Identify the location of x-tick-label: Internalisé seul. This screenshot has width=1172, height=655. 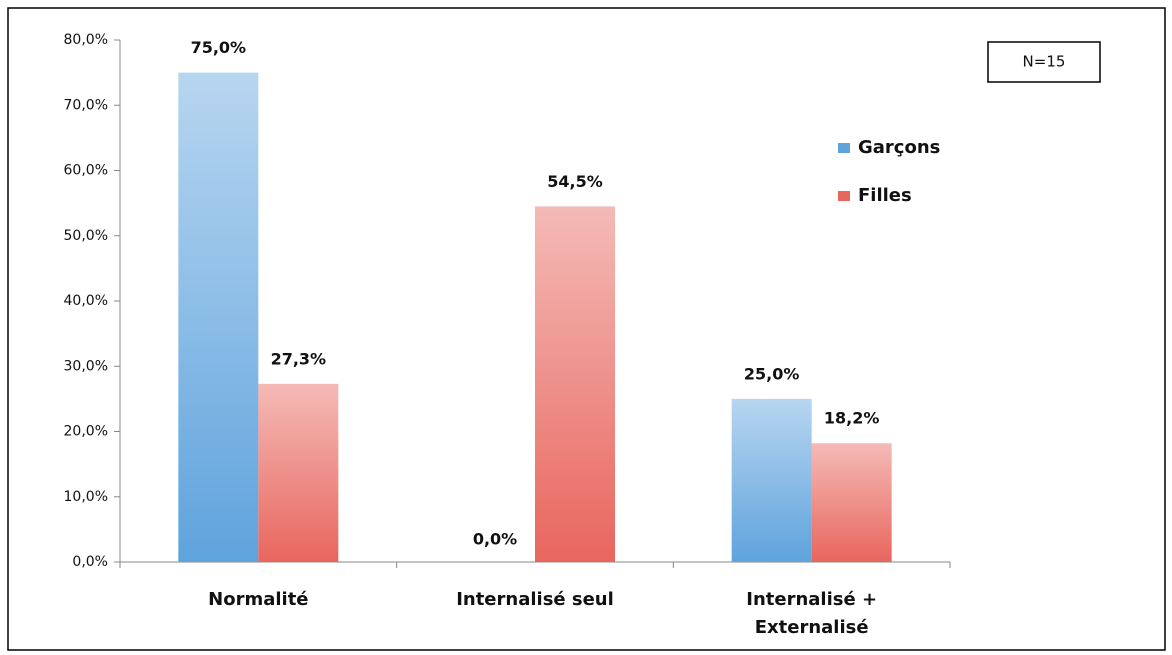
(535, 599).